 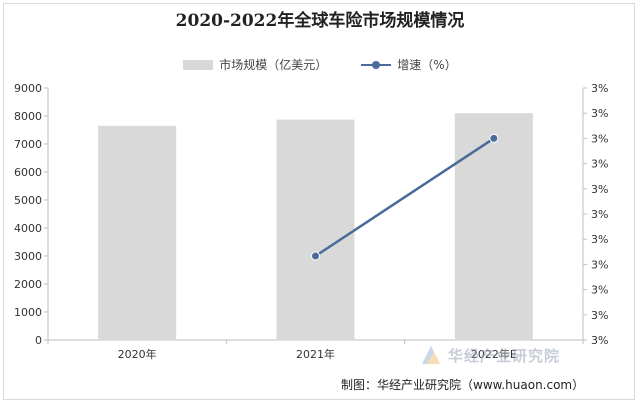 What do you see at coordinates (28, 228) in the screenshot?
I see `y-left-tick-label: 4000` at bounding box center [28, 228].